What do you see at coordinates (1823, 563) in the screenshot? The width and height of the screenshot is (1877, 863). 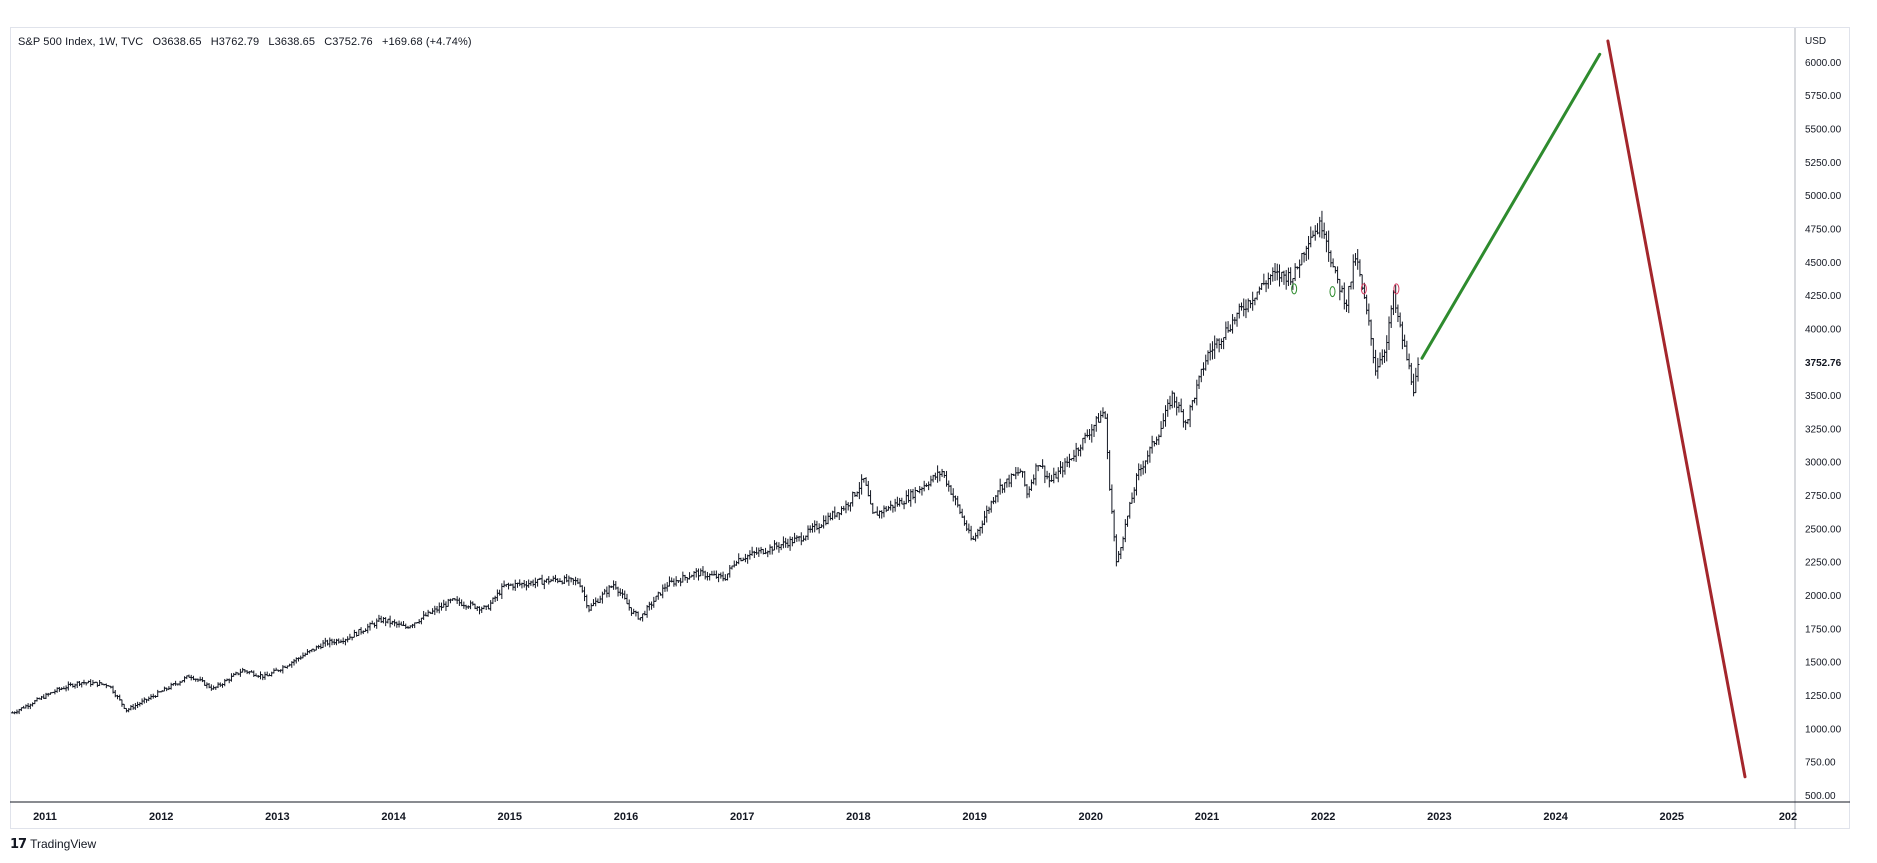 I see `price-tick-label: 2250.00` at bounding box center [1823, 563].